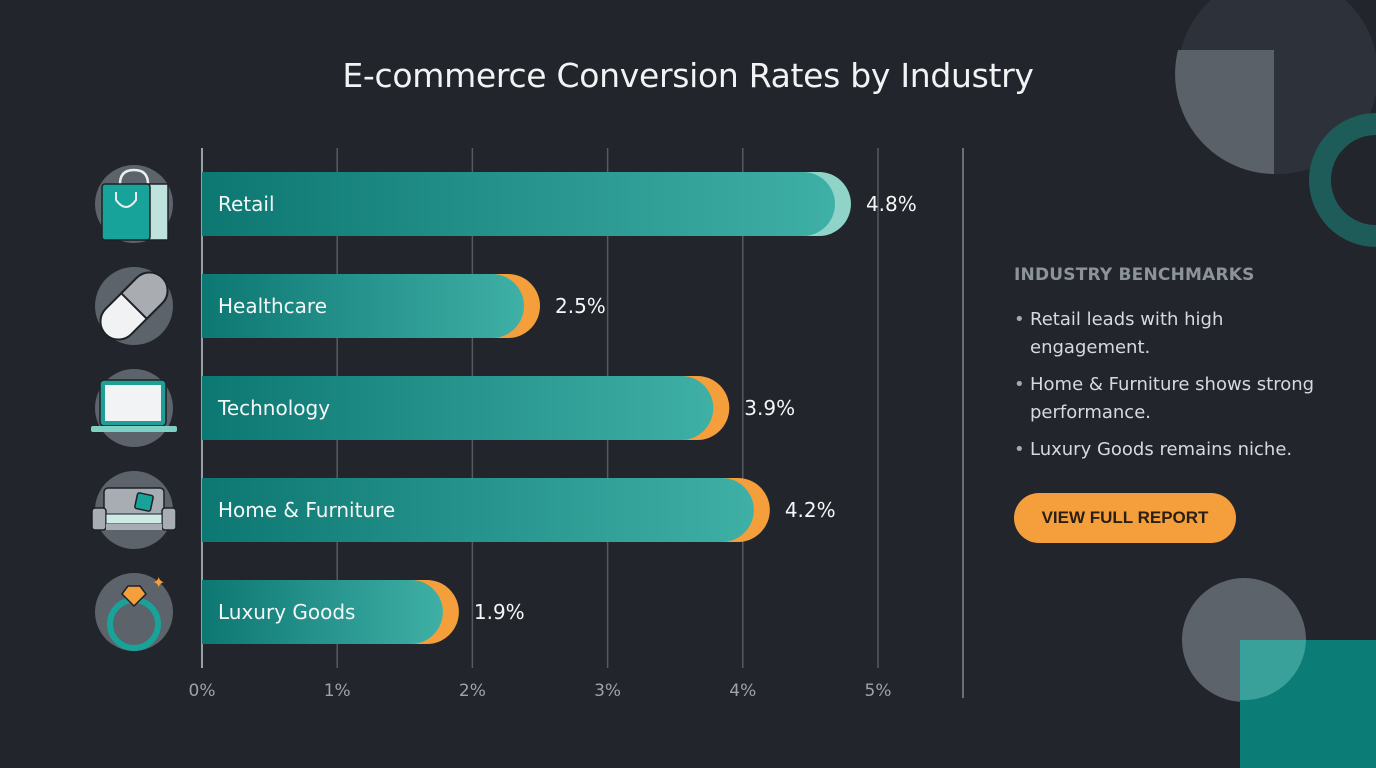 The width and height of the screenshot is (1376, 768). Describe the element at coordinates (1224, 112) in the screenshot. I see `deco-quarter` at that location.